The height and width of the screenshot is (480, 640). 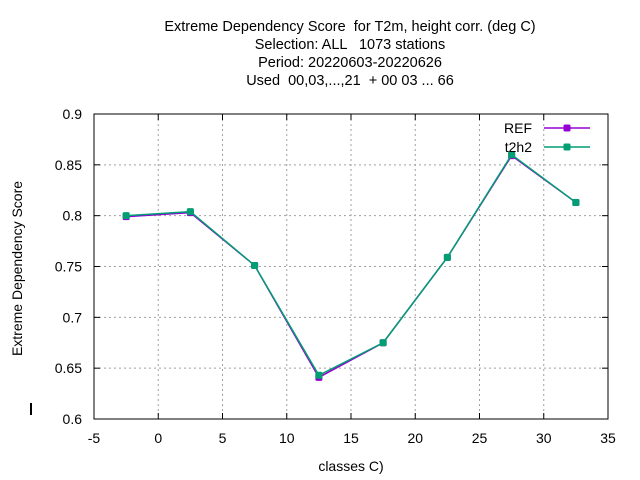 I want to click on x-tick-label: 30, so click(x=544, y=438).